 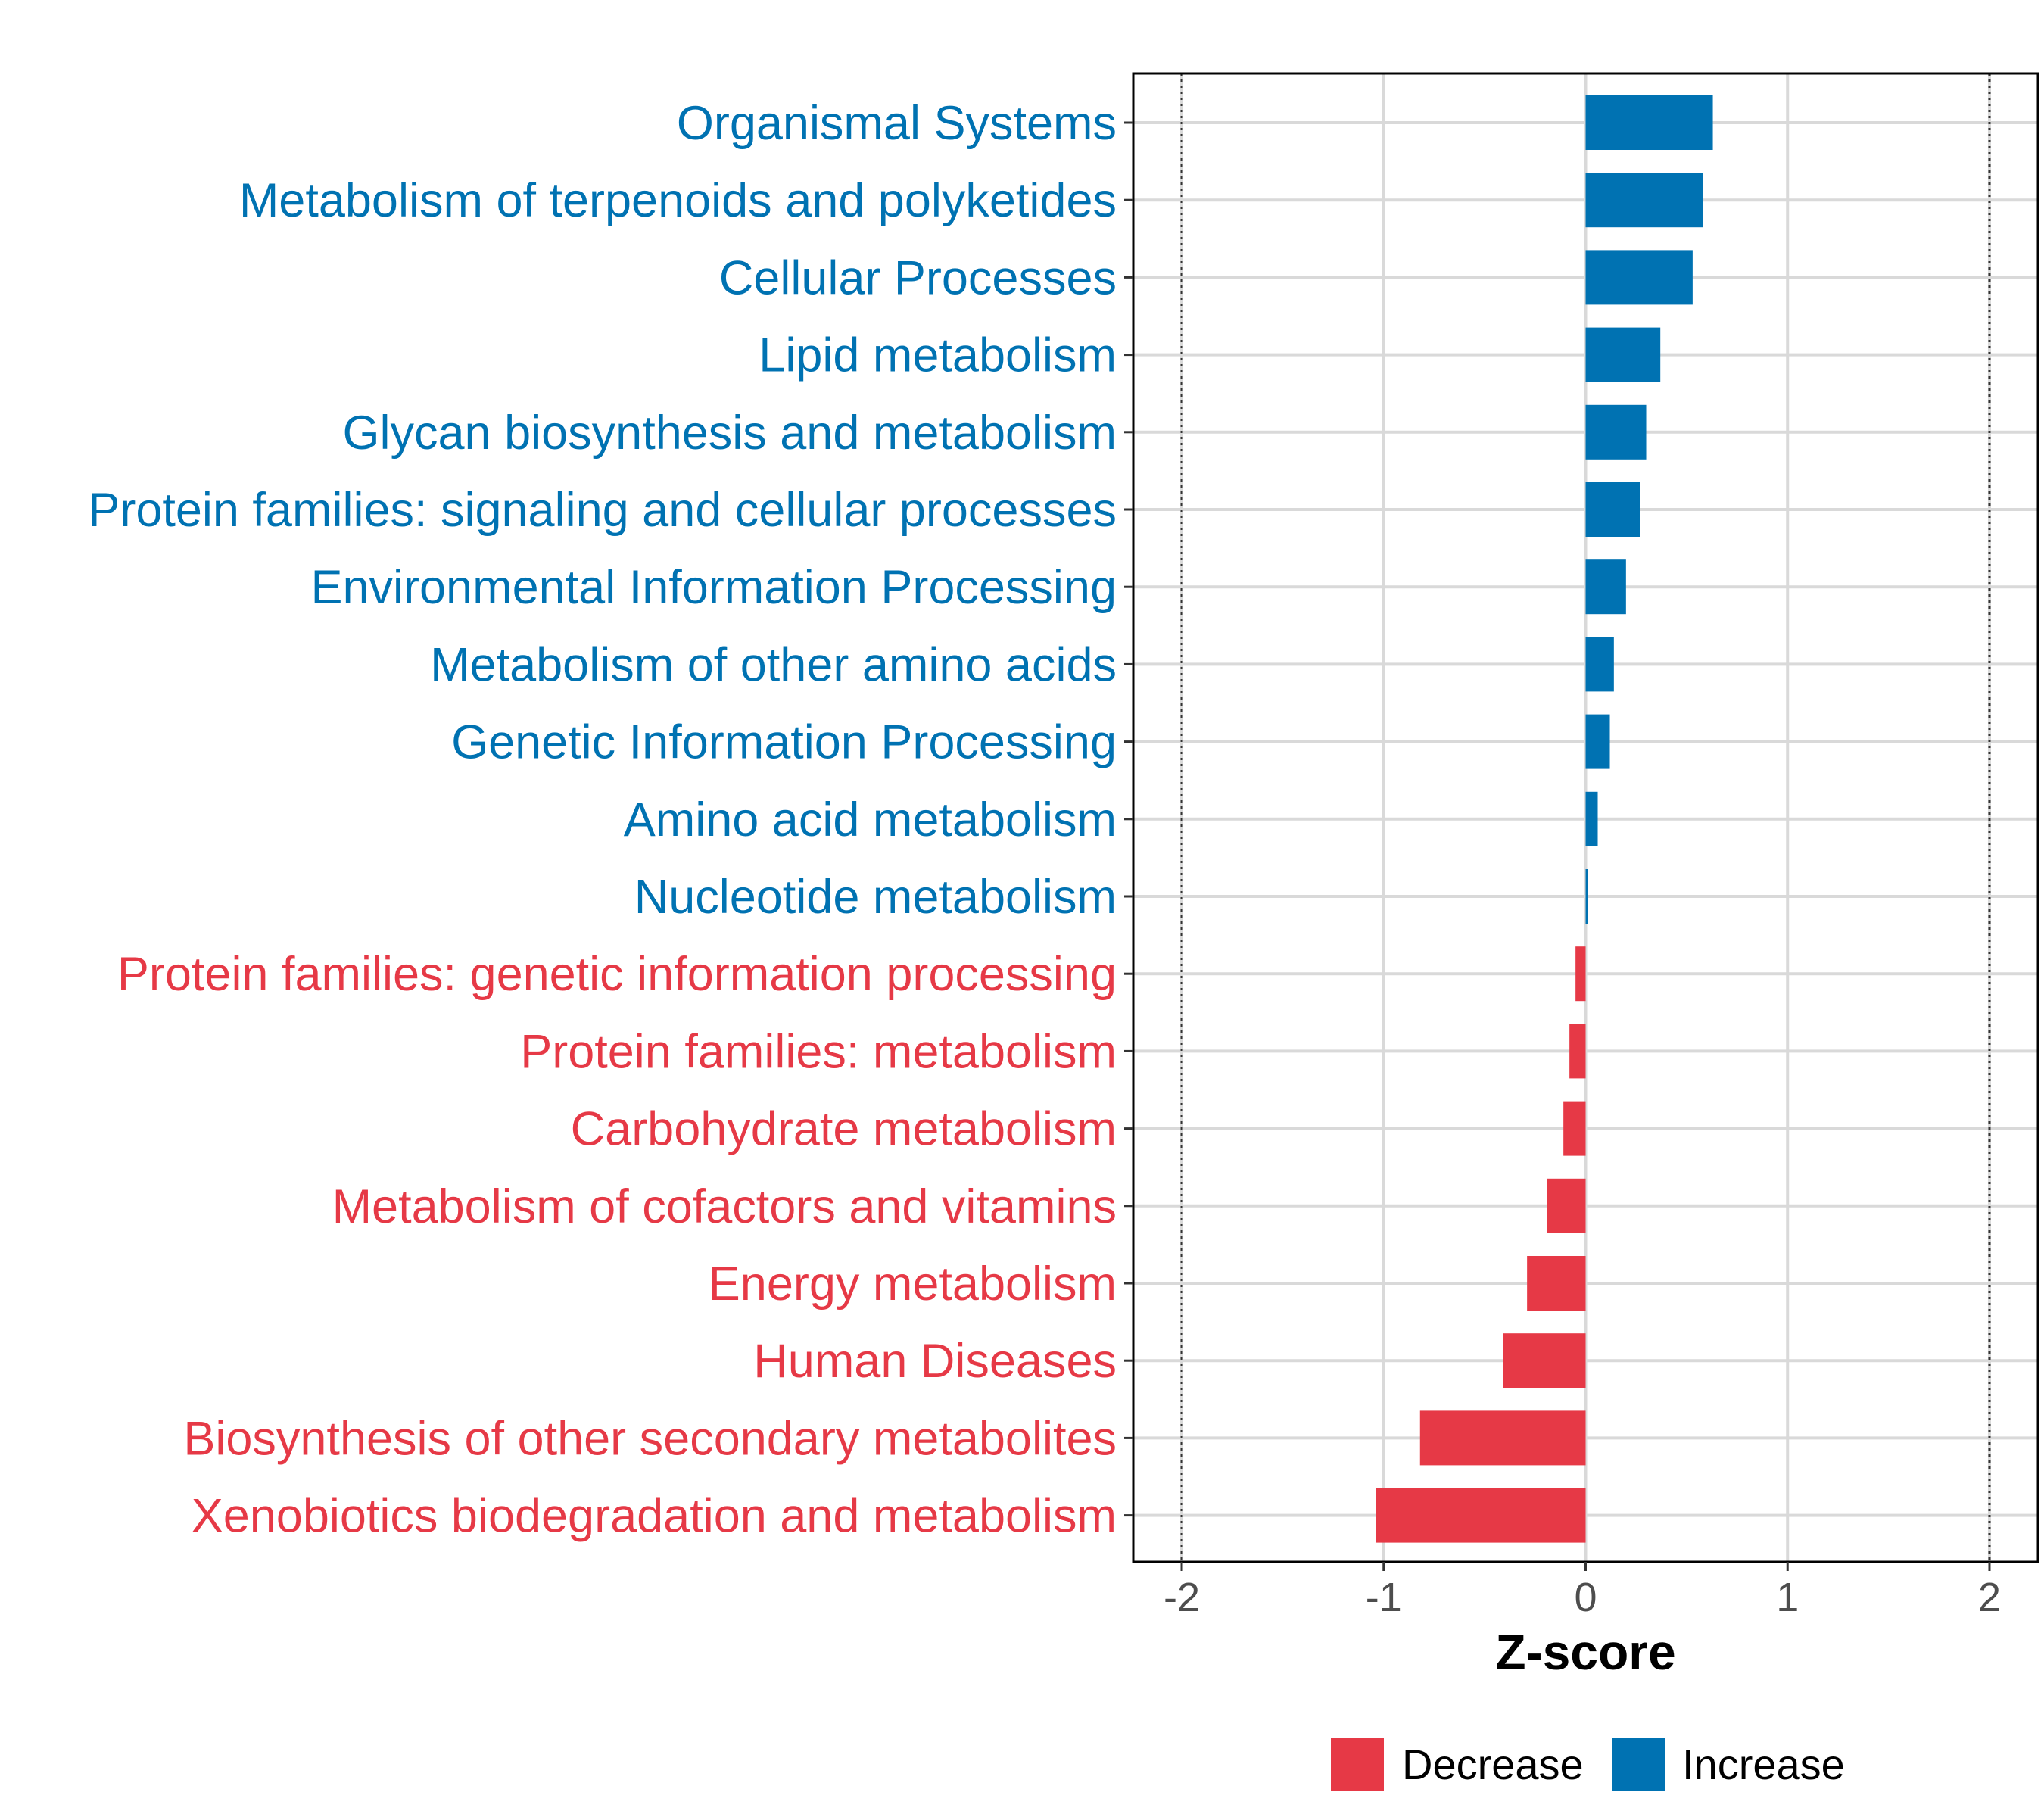 What do you see at coordinates (1493, 1764) in the screenshot?
I see `legend-label: Decrease` at bounding box center [1493, 1764].